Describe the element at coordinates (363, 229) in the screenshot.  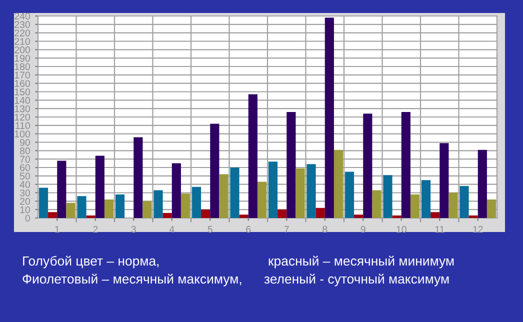
I see `x-tick-label: 9` at that location.